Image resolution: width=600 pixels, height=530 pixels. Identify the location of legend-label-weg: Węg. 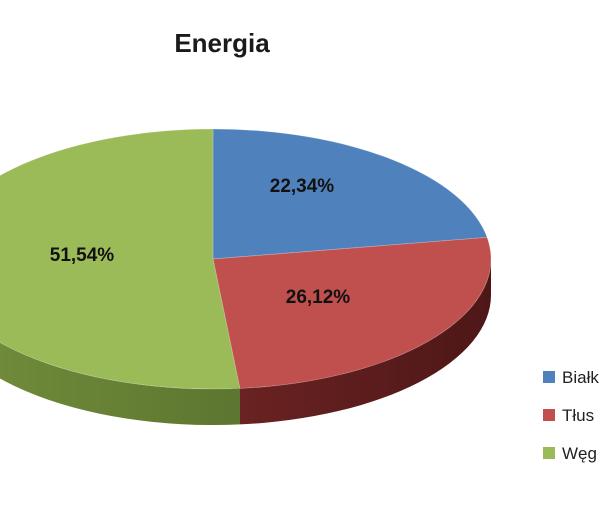
(579, 453).